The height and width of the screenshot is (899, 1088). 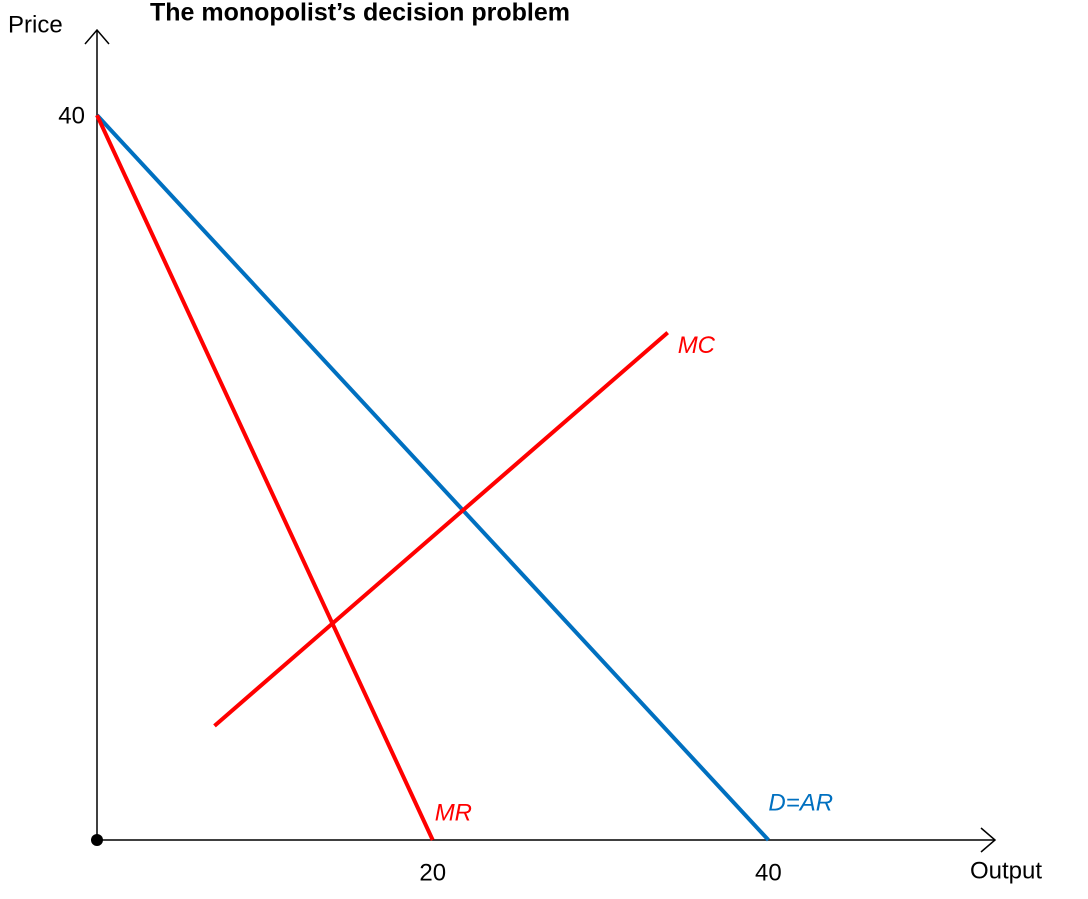 I want to click on x-tick-label: 40, so click(x=768, y=872).